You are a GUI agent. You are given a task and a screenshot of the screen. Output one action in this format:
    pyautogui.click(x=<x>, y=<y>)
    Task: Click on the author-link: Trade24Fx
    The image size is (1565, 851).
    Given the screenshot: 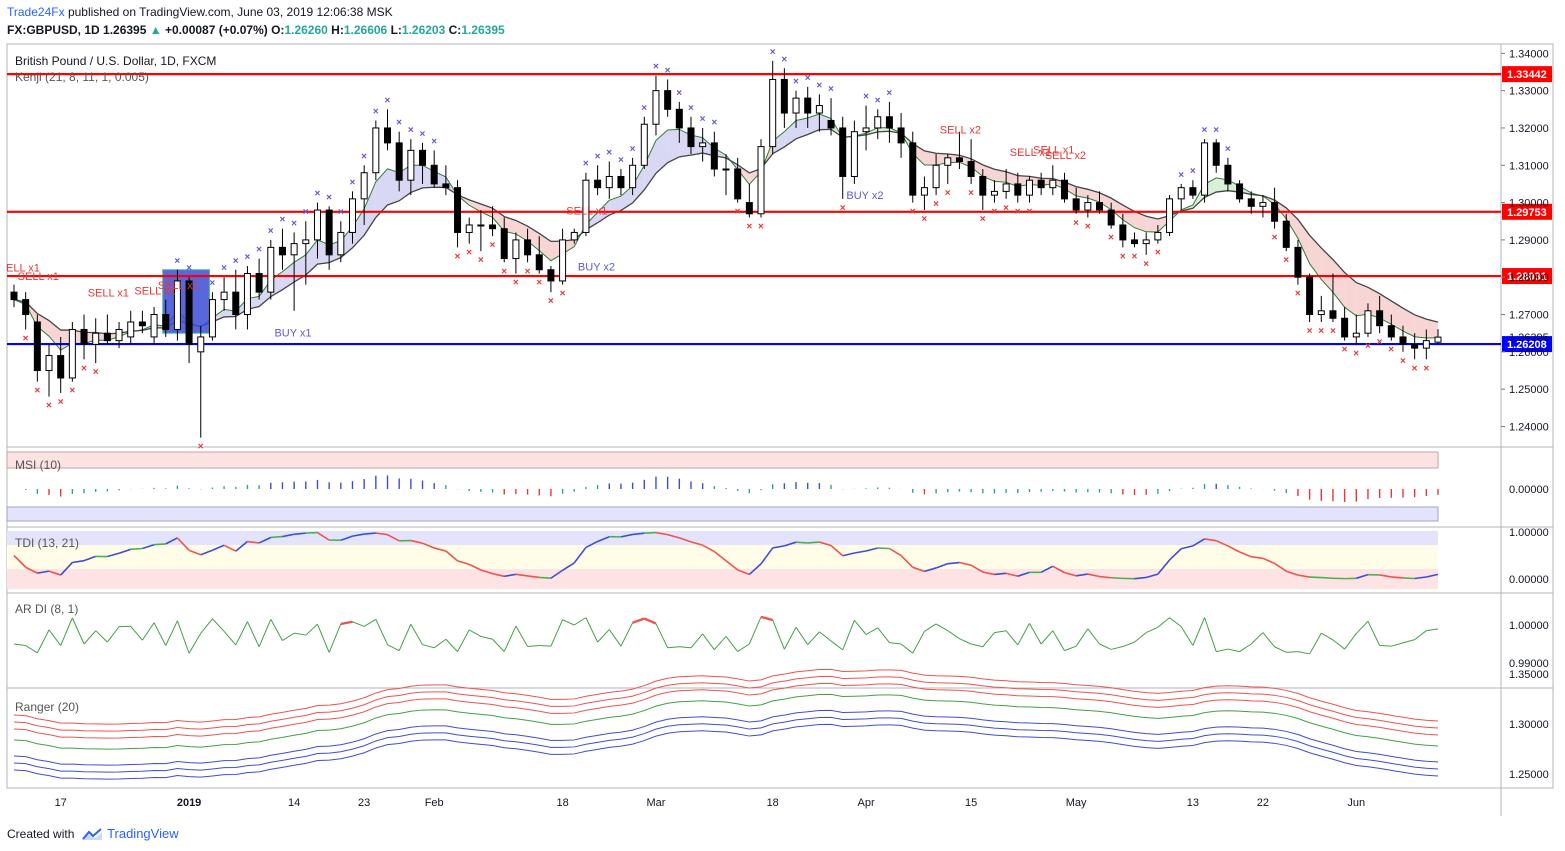 What is the action you would take?
    pyautogui.click(x=36, y=12)
    